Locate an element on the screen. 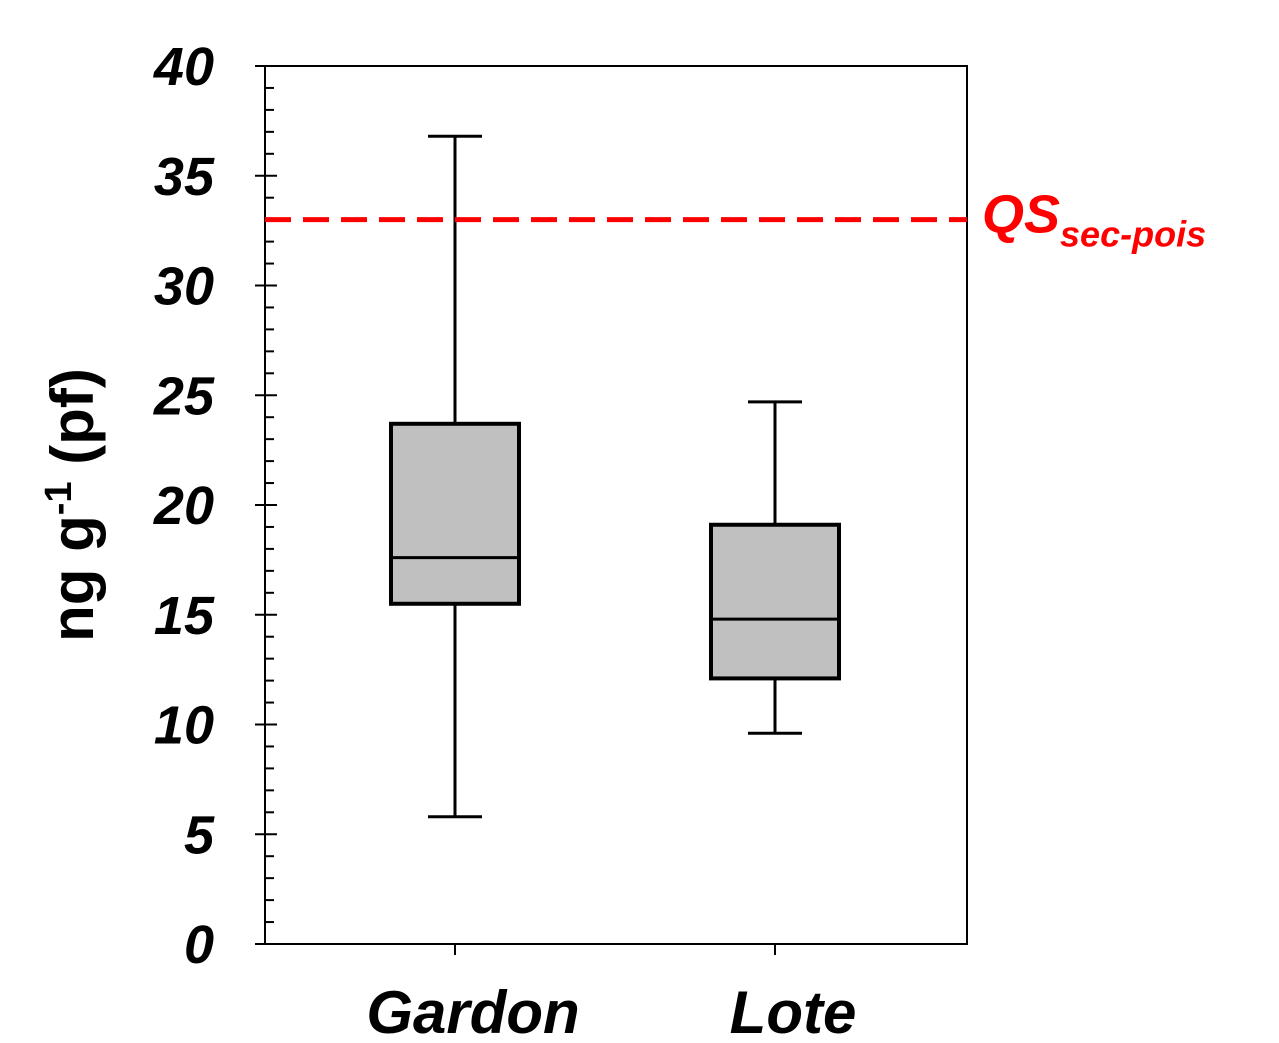  x-category-label: Lote is located at coordinates (793, 1011).